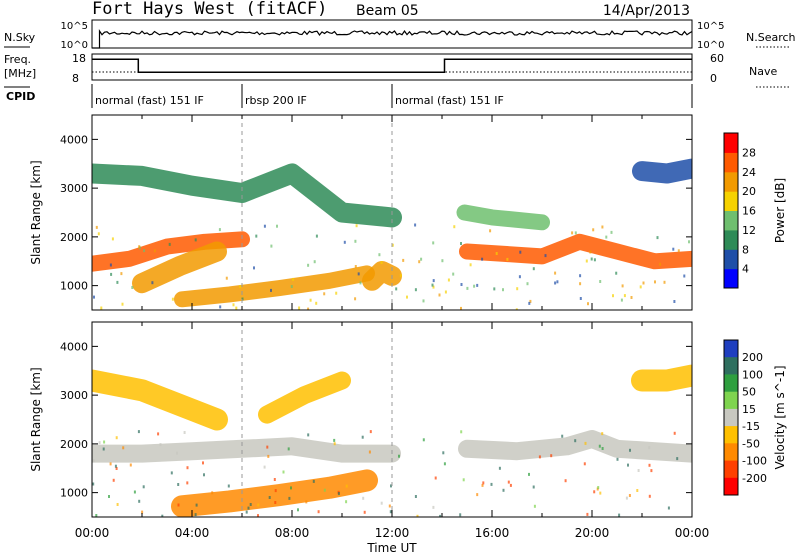  I want to click on x-tick-label: 00:00, so click(92, 533).